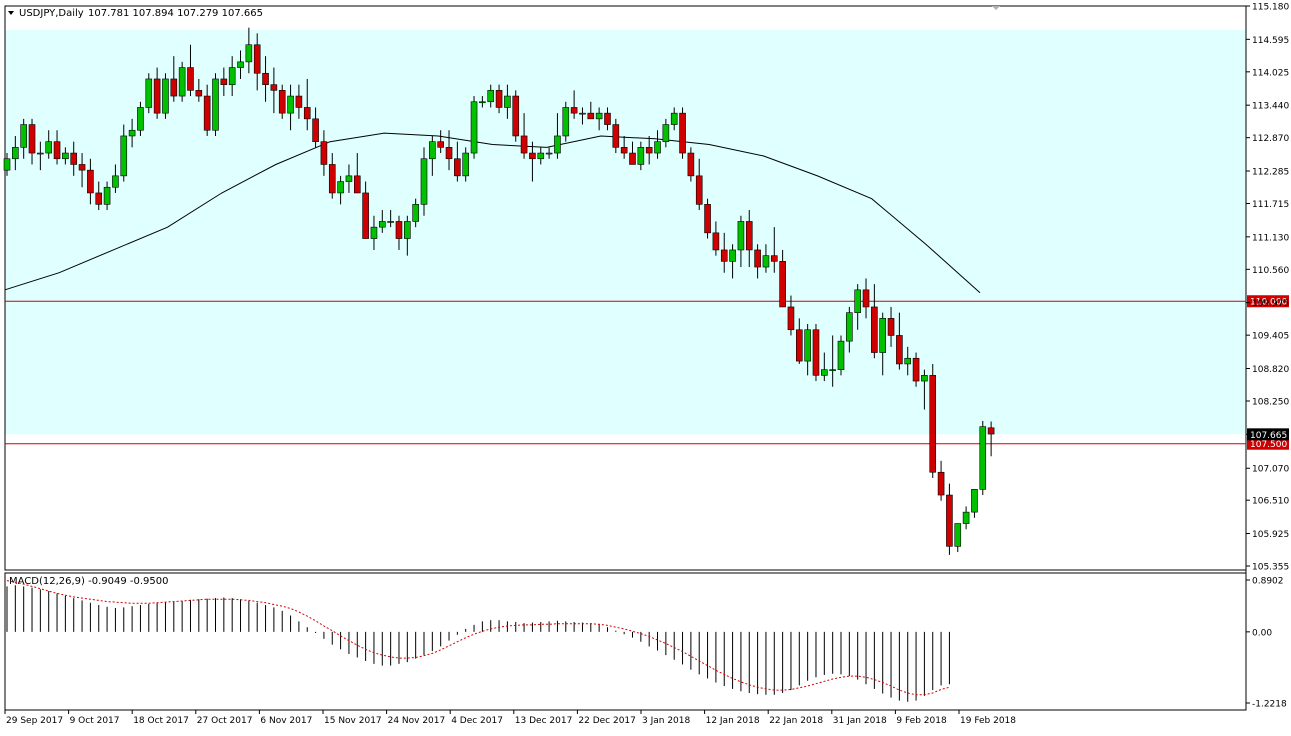 The height and width of the screenshot is (736, 1291). I want to click on time-tick-label-0: 29 Sep 2017, so click(34, 721).